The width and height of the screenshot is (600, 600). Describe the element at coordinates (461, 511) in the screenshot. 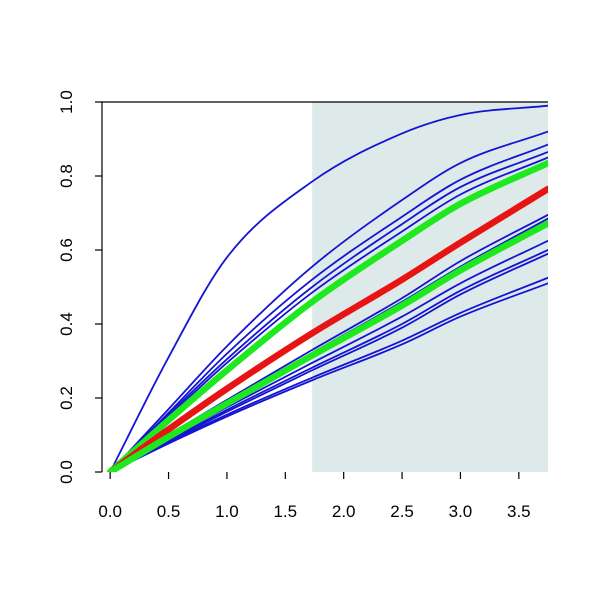

I see `x-tick-label: 3.0` at that location.